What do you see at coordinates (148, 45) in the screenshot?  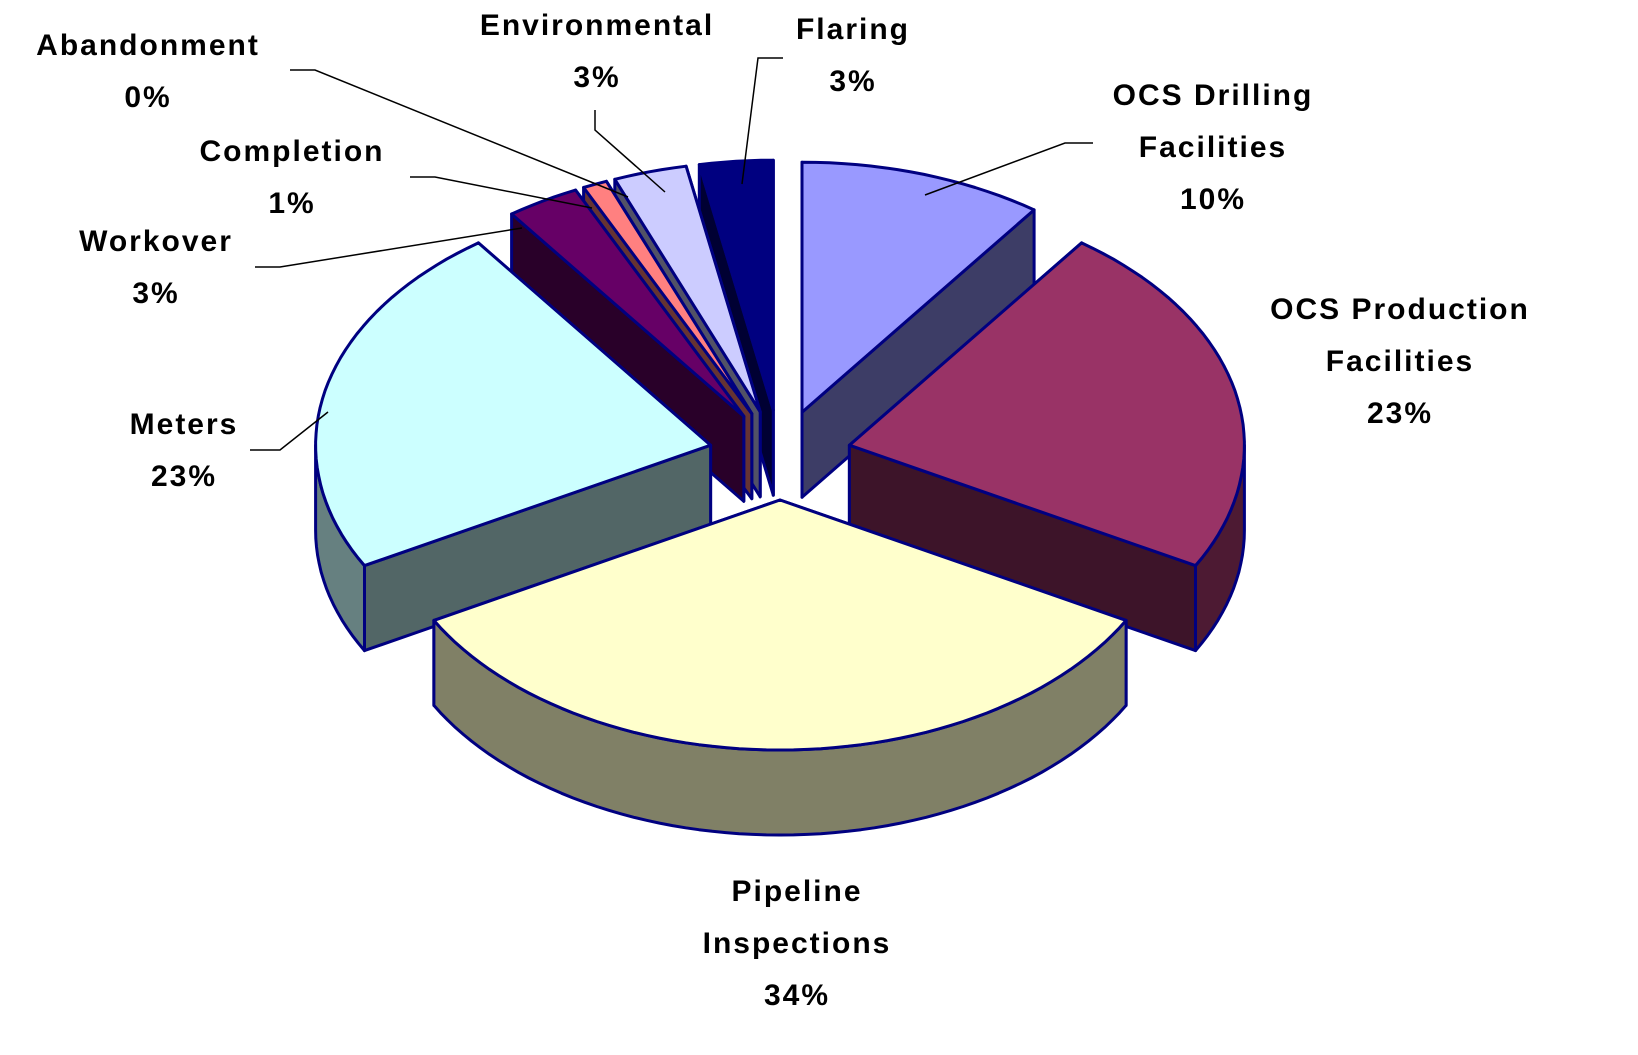 I see `category-name: Abandonment` at bounding box center [148, 45].